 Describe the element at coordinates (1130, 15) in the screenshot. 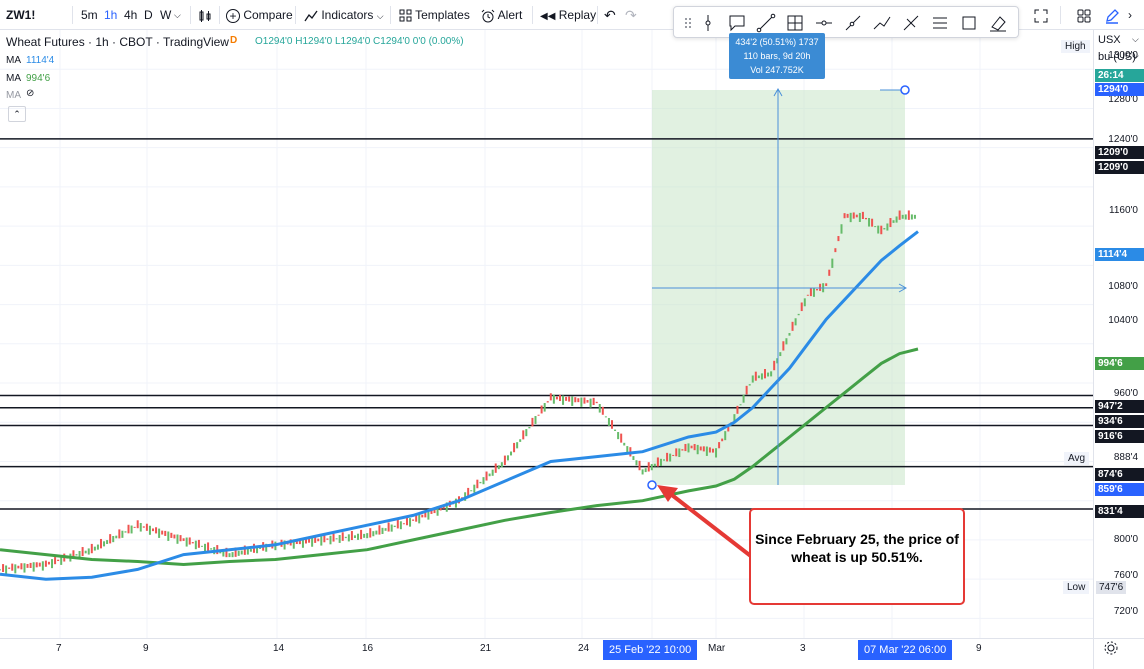

I see `chevron-right-icon: ›` at that location.